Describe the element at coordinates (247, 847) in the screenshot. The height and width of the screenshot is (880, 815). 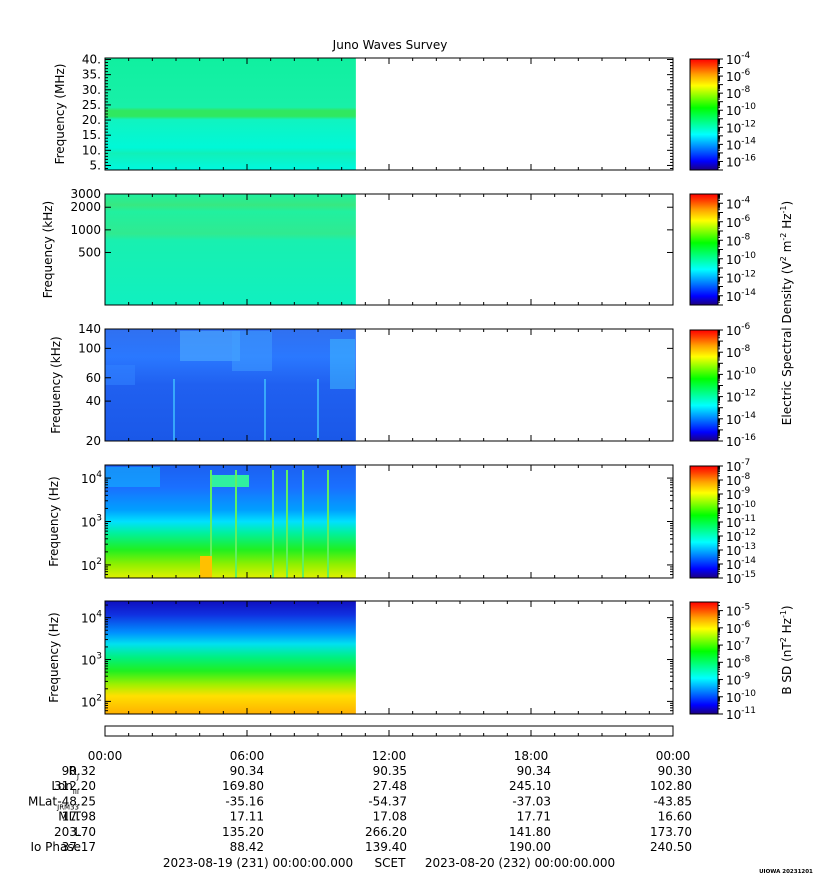
I see `ephemeris-value: 88.42` at that location.